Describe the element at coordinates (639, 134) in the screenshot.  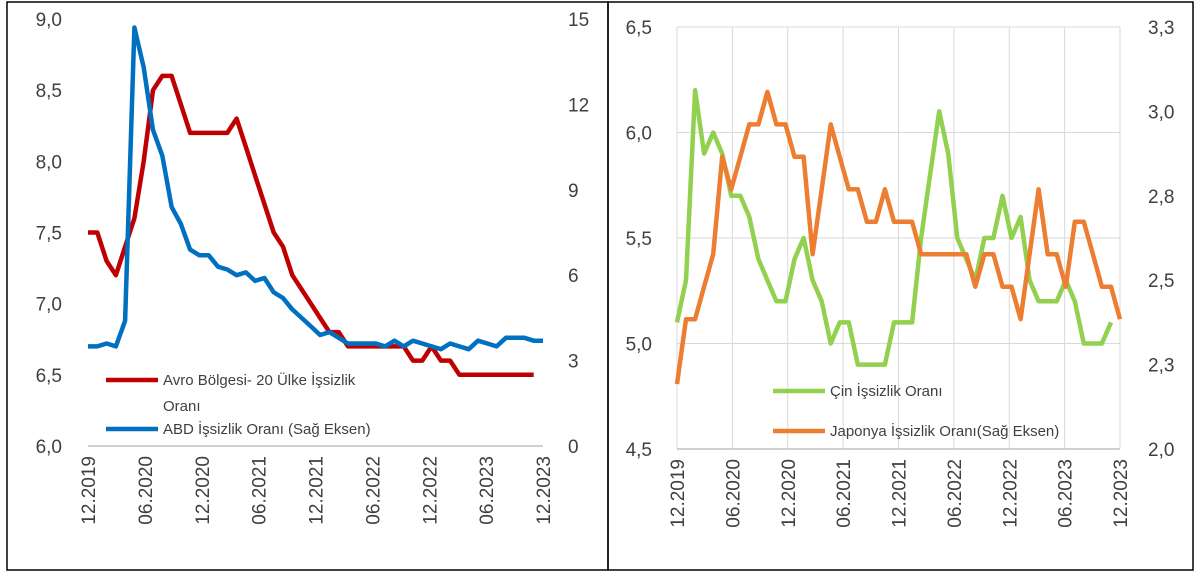
I see `c2-left-y-tick-label: 6,0` at that location.